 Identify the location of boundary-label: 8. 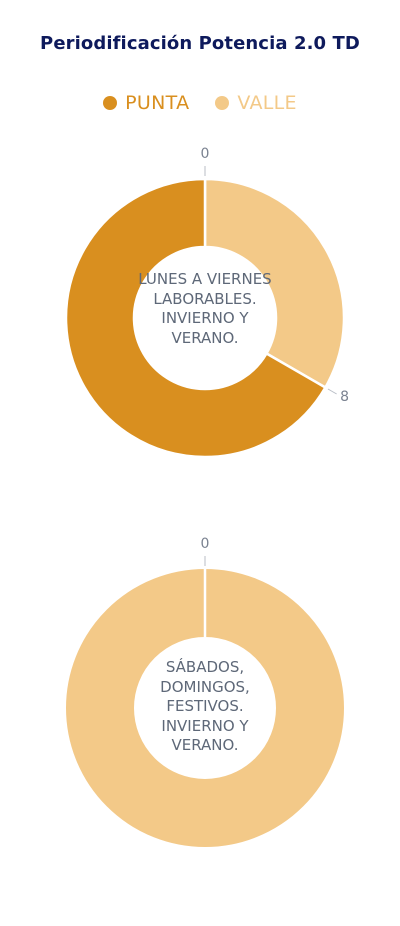
(344, 397).